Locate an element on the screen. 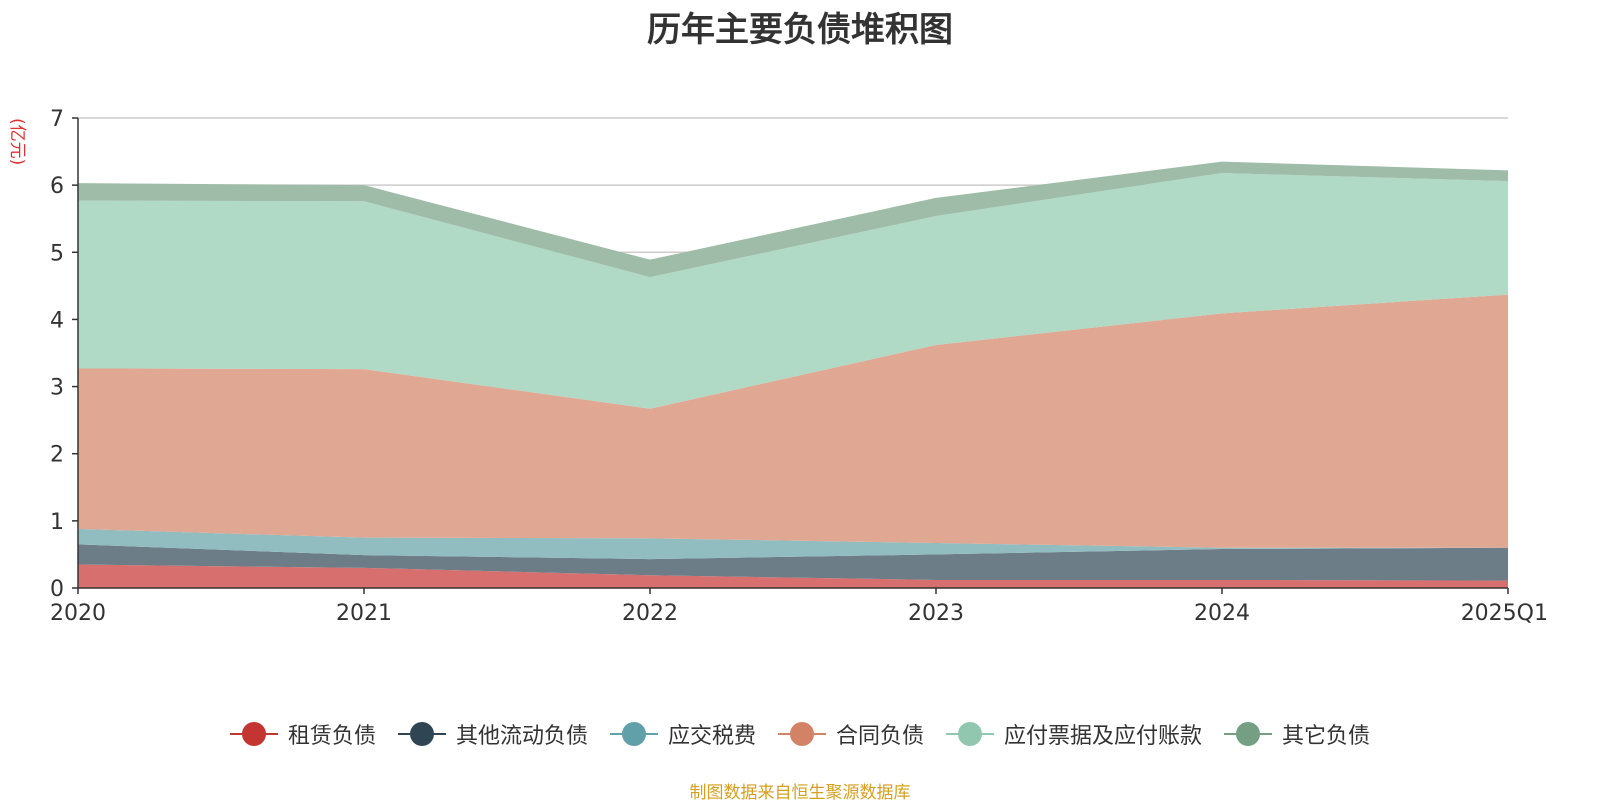 Image resolution: width=1600 pixels, height=803 pixels. chart-title: 历年主要负债堆积图 is located at coordinates (800, 30).